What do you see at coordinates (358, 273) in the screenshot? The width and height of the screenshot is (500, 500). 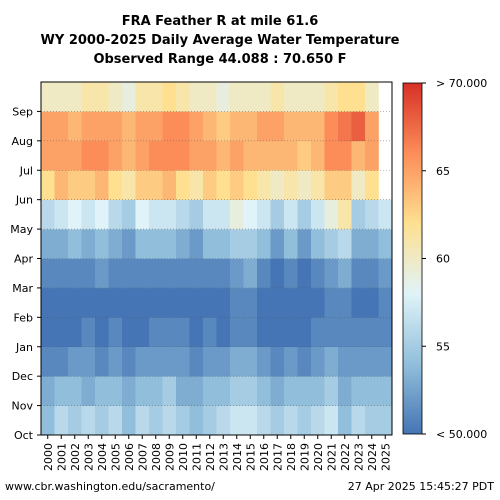 I see `heatmap-cell-2023-mar` at bounding box center [358, 273].